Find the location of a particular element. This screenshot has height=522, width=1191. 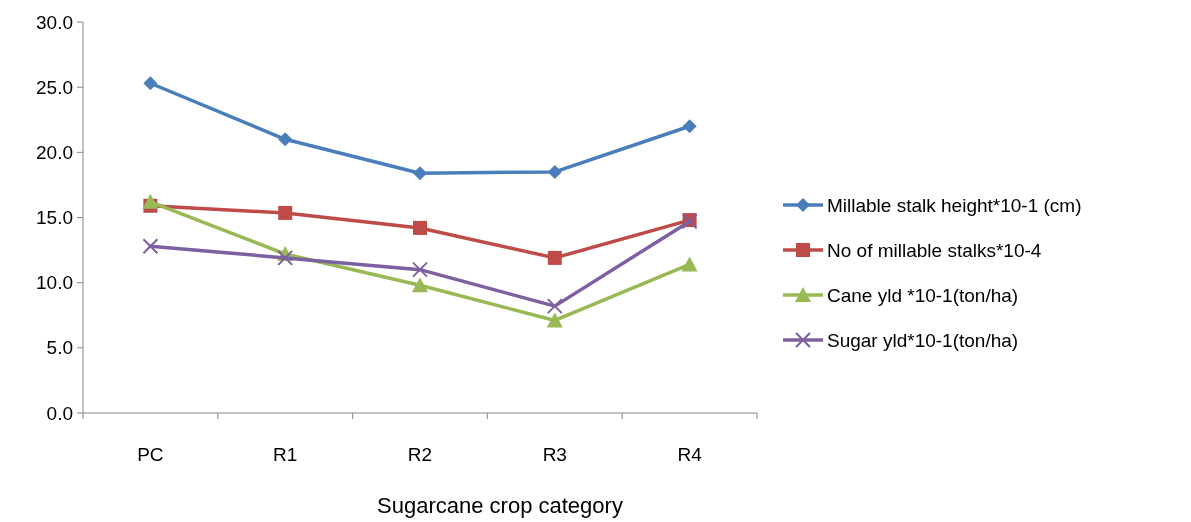

y-tick-label: 25.0 is located at coordinates (54, 87).